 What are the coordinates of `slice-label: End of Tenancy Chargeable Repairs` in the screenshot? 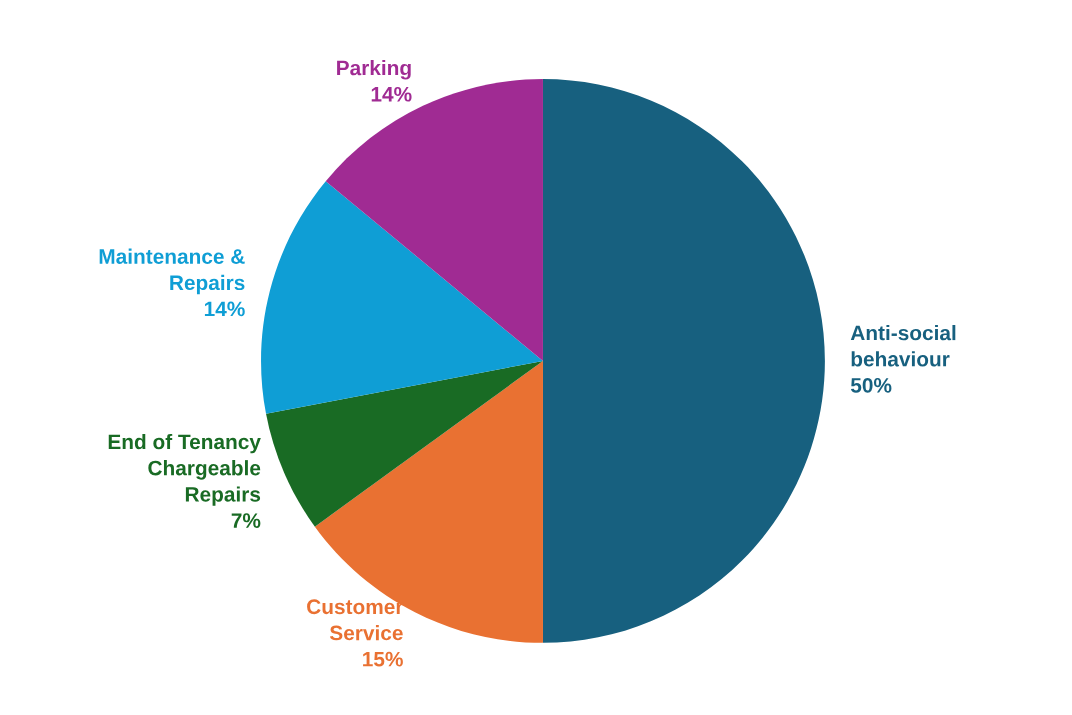 It's located at (184, 469).